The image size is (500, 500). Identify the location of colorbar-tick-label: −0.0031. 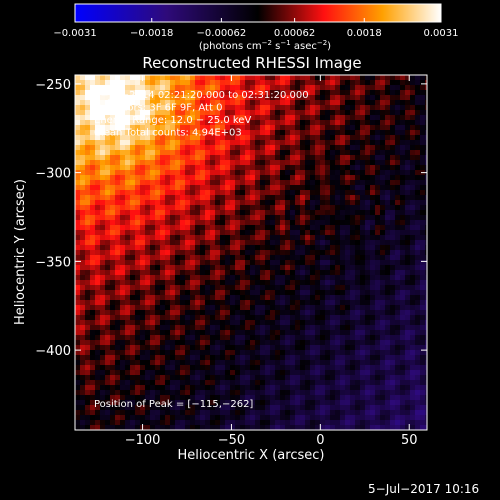
(74, 33).